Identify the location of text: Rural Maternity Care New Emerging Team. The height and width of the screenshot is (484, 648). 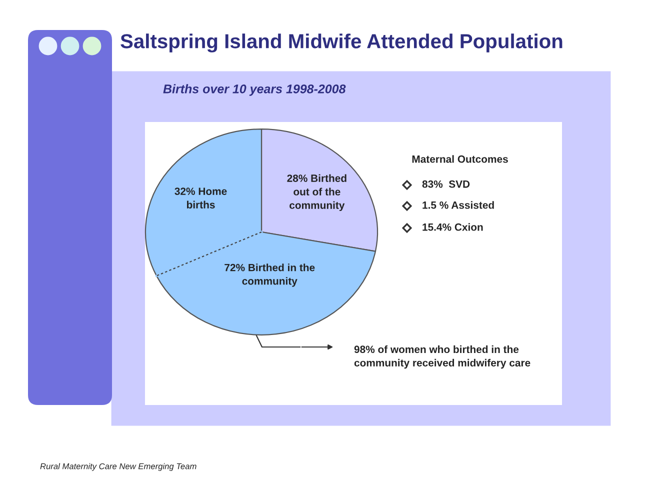
(118, 467).